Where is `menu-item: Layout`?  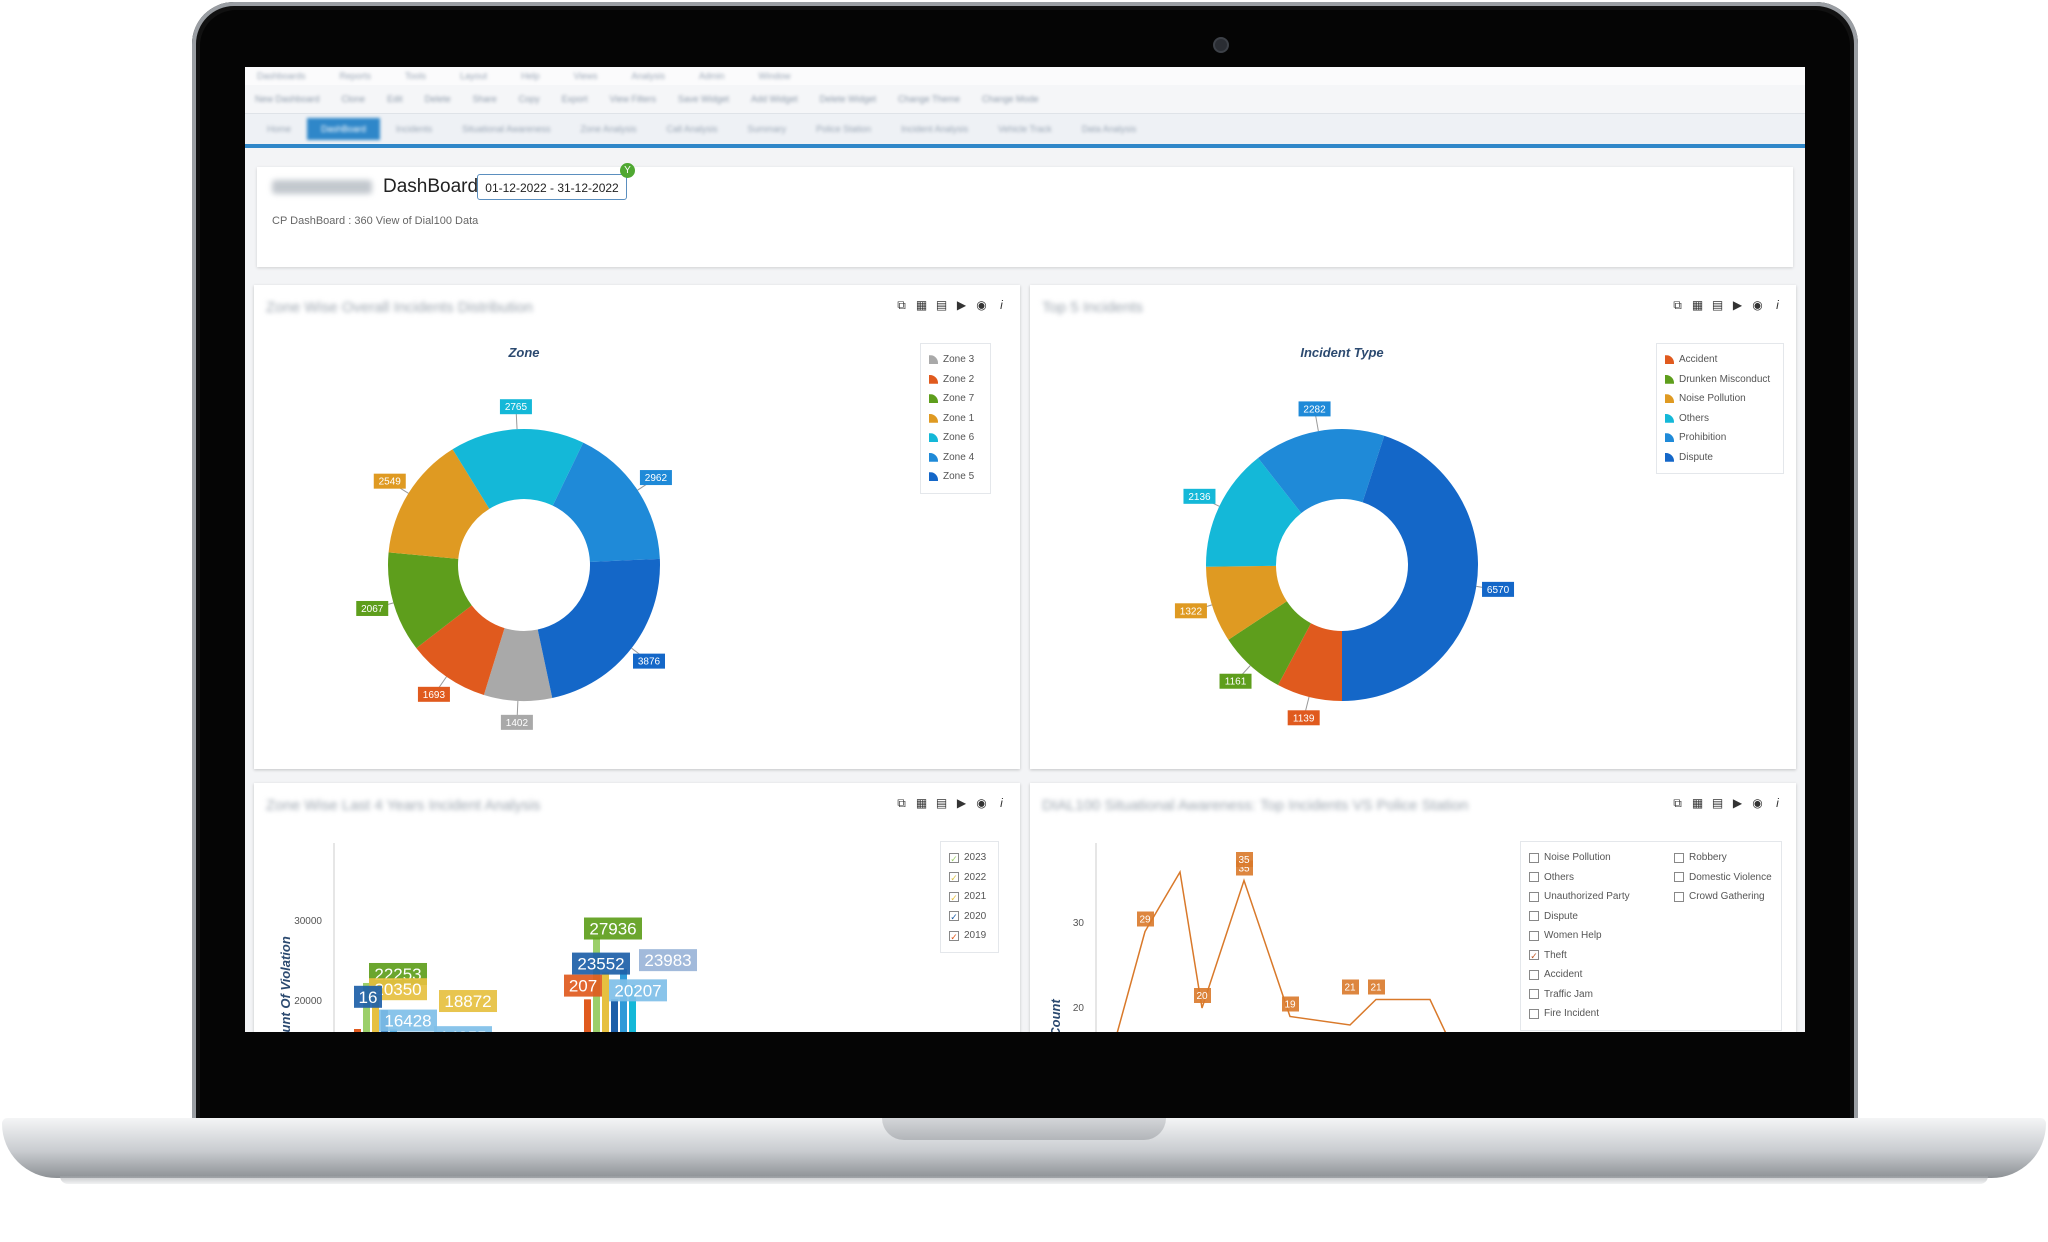 menu-item: Layout is located at coordinates (474, 76).